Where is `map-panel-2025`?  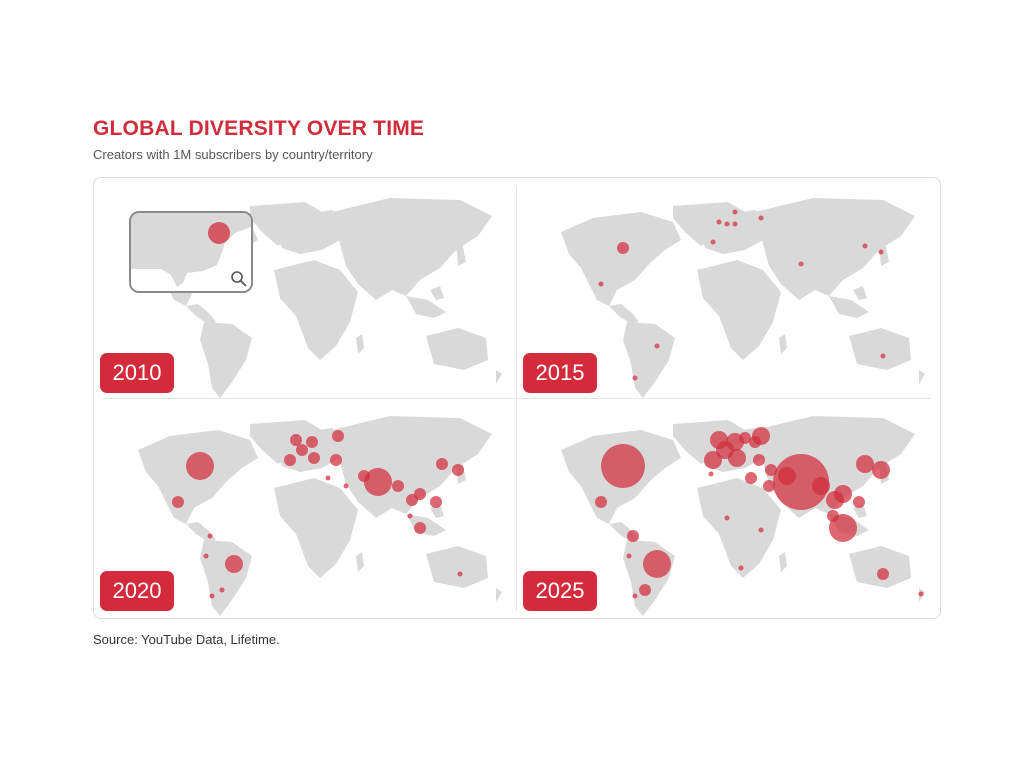 map-panel-2025 is located at coordinates (728, 512).